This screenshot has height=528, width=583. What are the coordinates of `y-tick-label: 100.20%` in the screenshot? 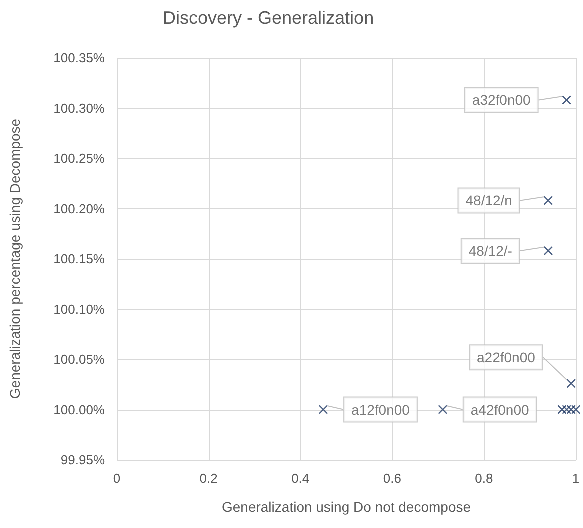 It's located at (80, 208).